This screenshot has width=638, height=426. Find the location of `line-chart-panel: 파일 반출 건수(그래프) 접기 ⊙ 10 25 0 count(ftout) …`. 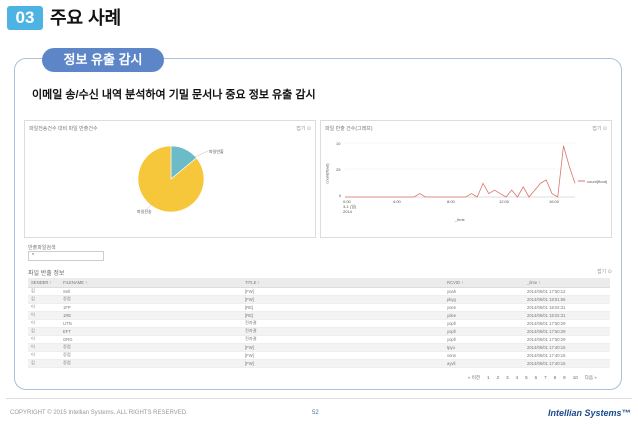

line-chart-panel: 파일 반출 건수(그래프) 접기 ⊙ 10 25 0 count(ftout) … is located at coordinates (466, 179).